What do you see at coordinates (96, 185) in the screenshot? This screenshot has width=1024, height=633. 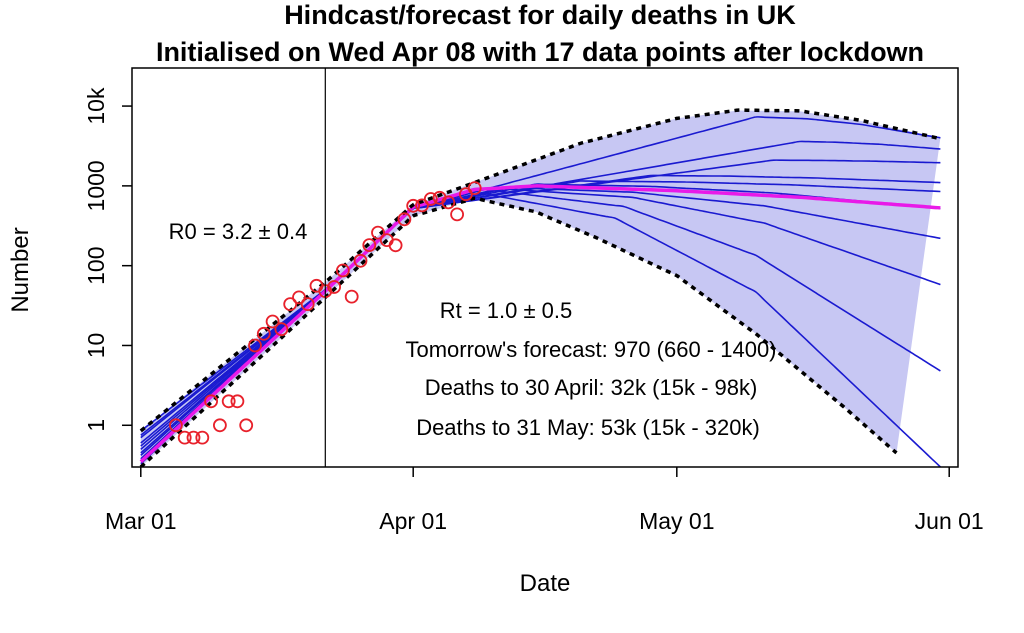 I see `y-tick-label: 1000` at bounding box center [96, 185].